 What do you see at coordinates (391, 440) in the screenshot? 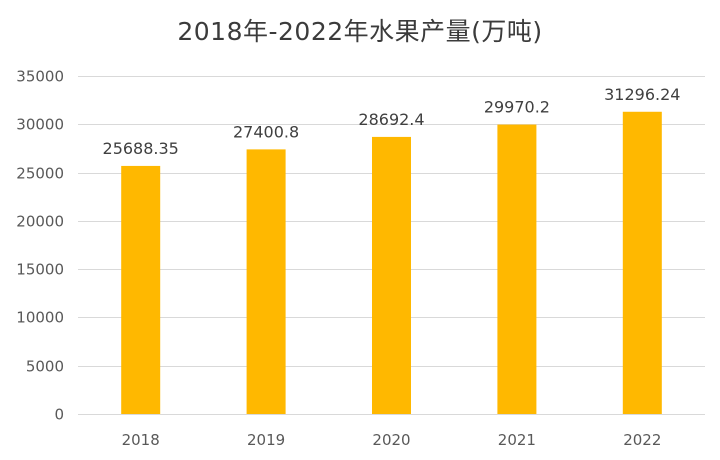
I see `x-tick-label: 2020` at bounding box center [391, 440].